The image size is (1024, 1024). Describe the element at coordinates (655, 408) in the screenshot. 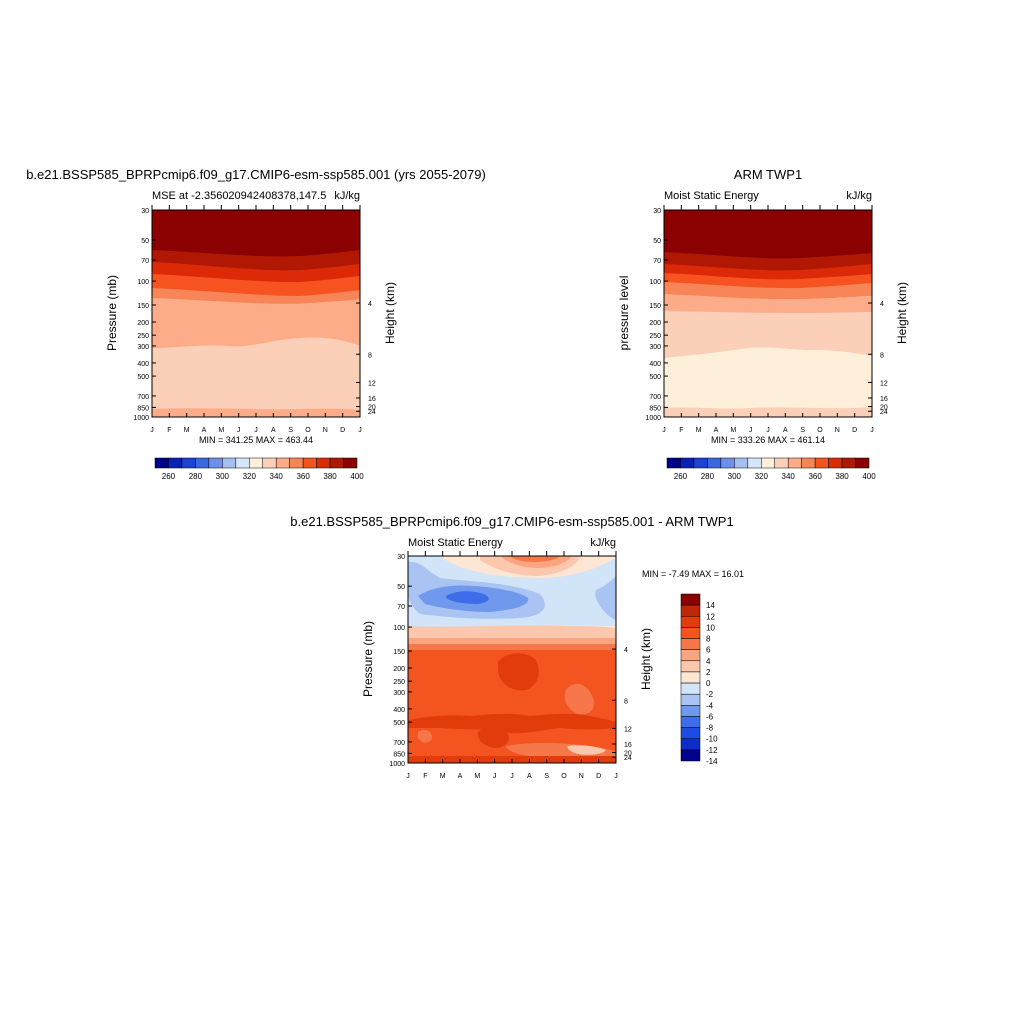

I see `pressure-tick-label: 850` at that location.